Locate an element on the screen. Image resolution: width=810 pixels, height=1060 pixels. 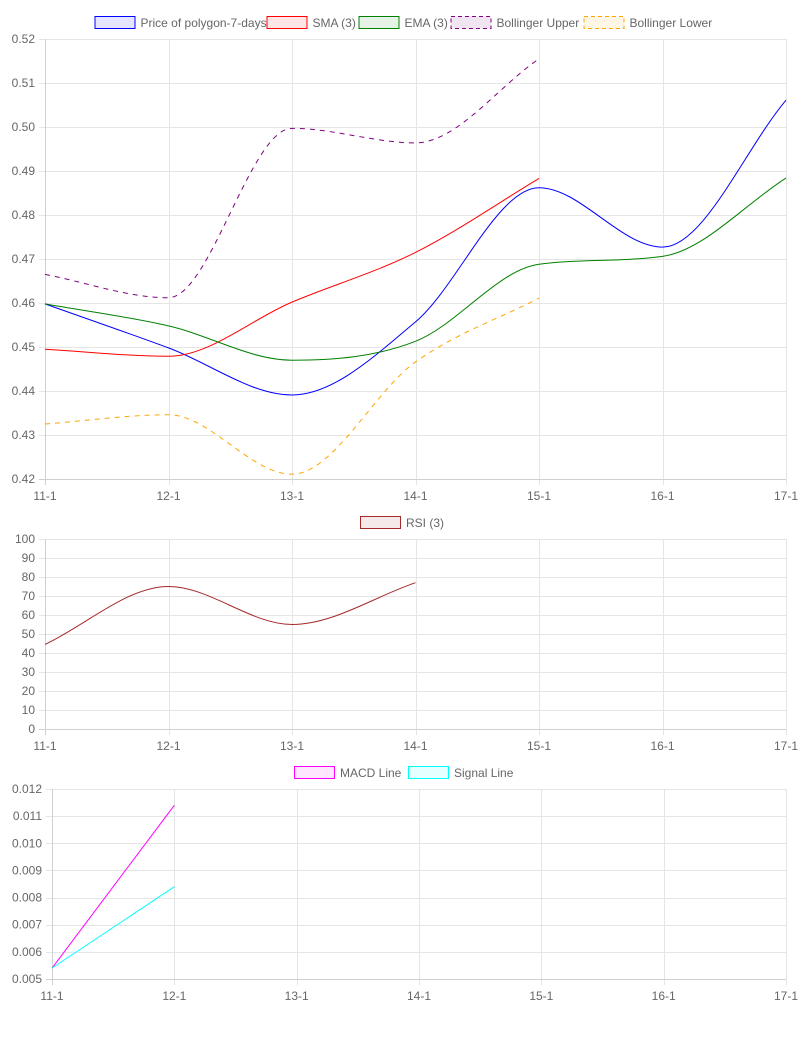
y-tick-label: 80 is located at coordinates (29, 577).